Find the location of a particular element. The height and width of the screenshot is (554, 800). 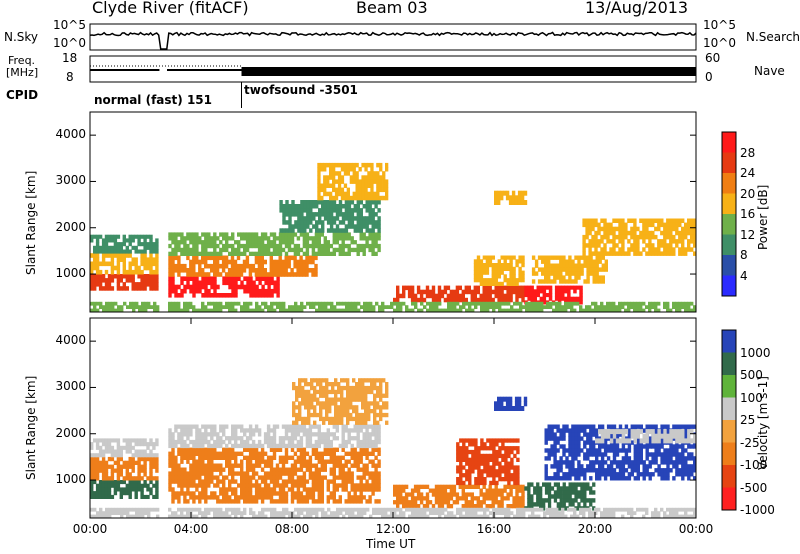

power-ytick-label-2: 3000 is located at coordinates (70, 180).